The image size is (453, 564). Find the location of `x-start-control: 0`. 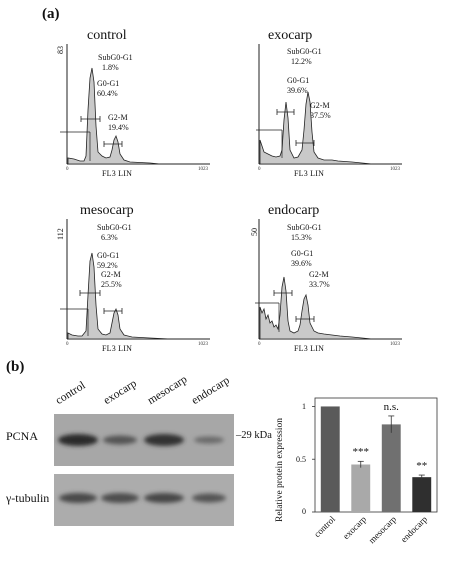

x-start-control: 0 is located at coordinates (67, 169).